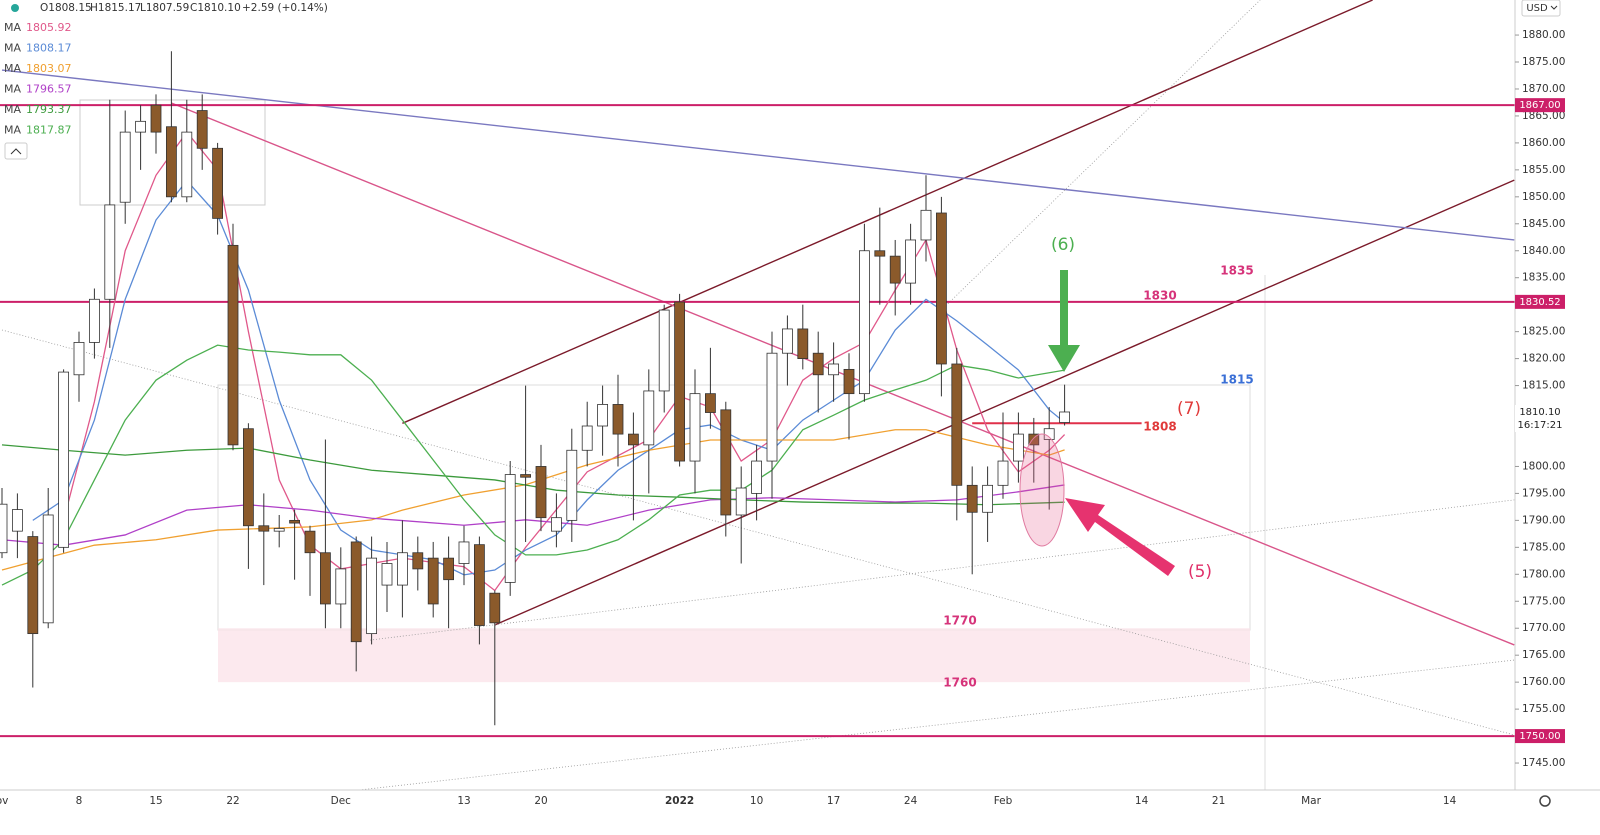 This screenshot has width=1600, height=835. What do you see at coordinates (959, 683) in the screenshot?
I see `annotation: 1760` at bounding box center [959, 683].